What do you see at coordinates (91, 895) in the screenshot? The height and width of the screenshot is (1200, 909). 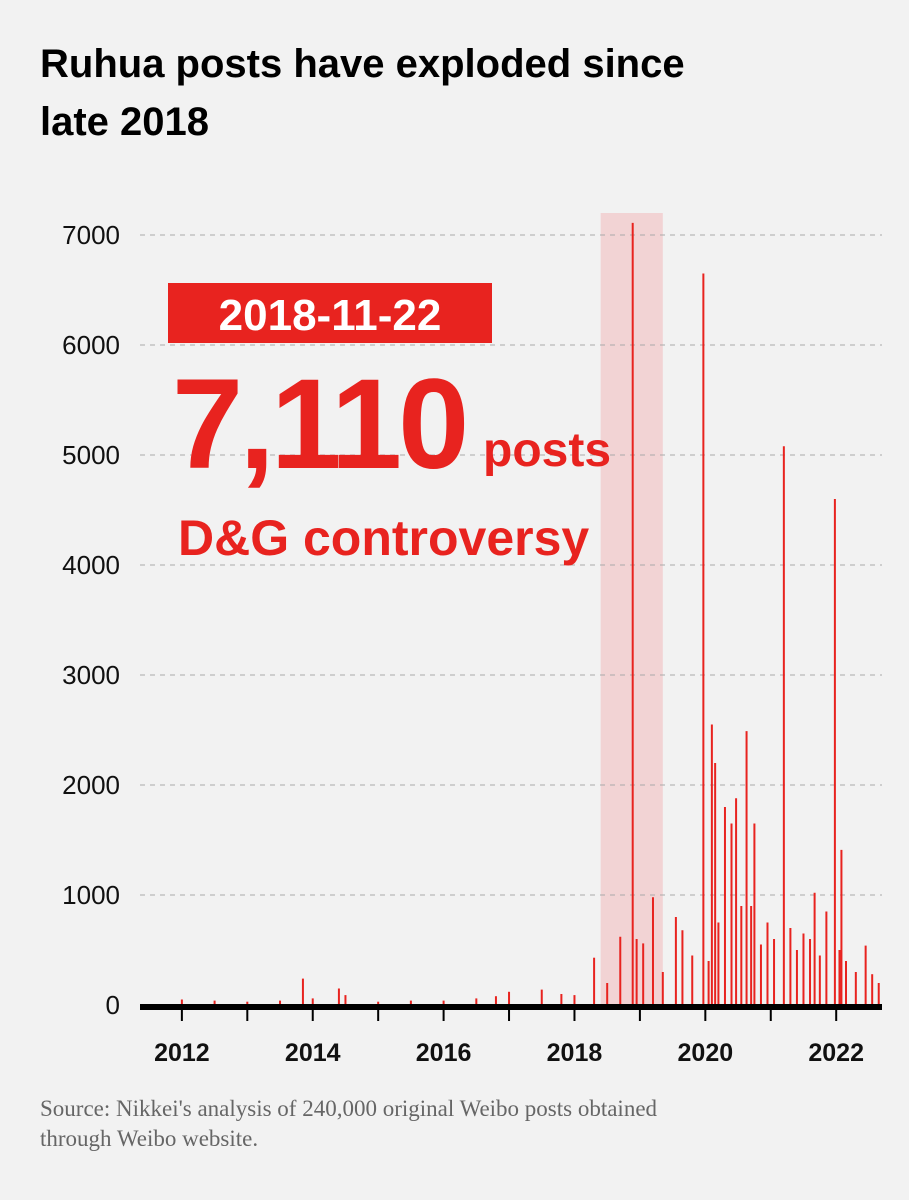 I see `y-tick-label: 1000` at bounding box center [91, 895].